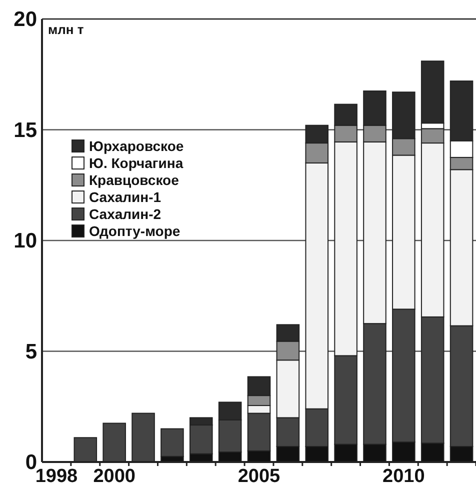  What do you see at coordinates (136, 146) in the screenshot?
I see `legend-label: Юрхаровское` at bounding box center [136, 146].